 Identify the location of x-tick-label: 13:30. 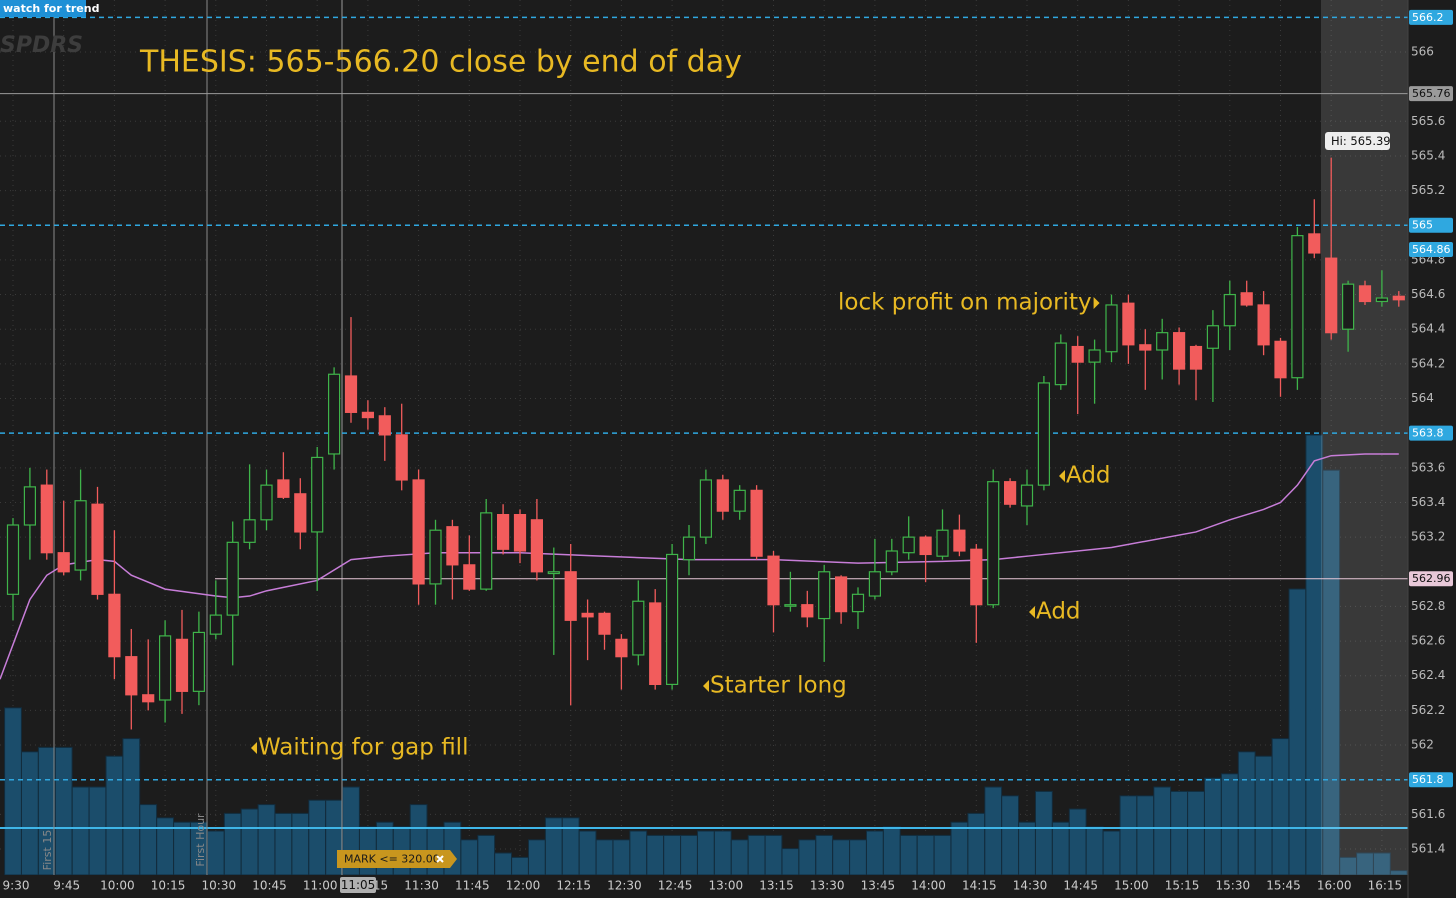
(827, 886).